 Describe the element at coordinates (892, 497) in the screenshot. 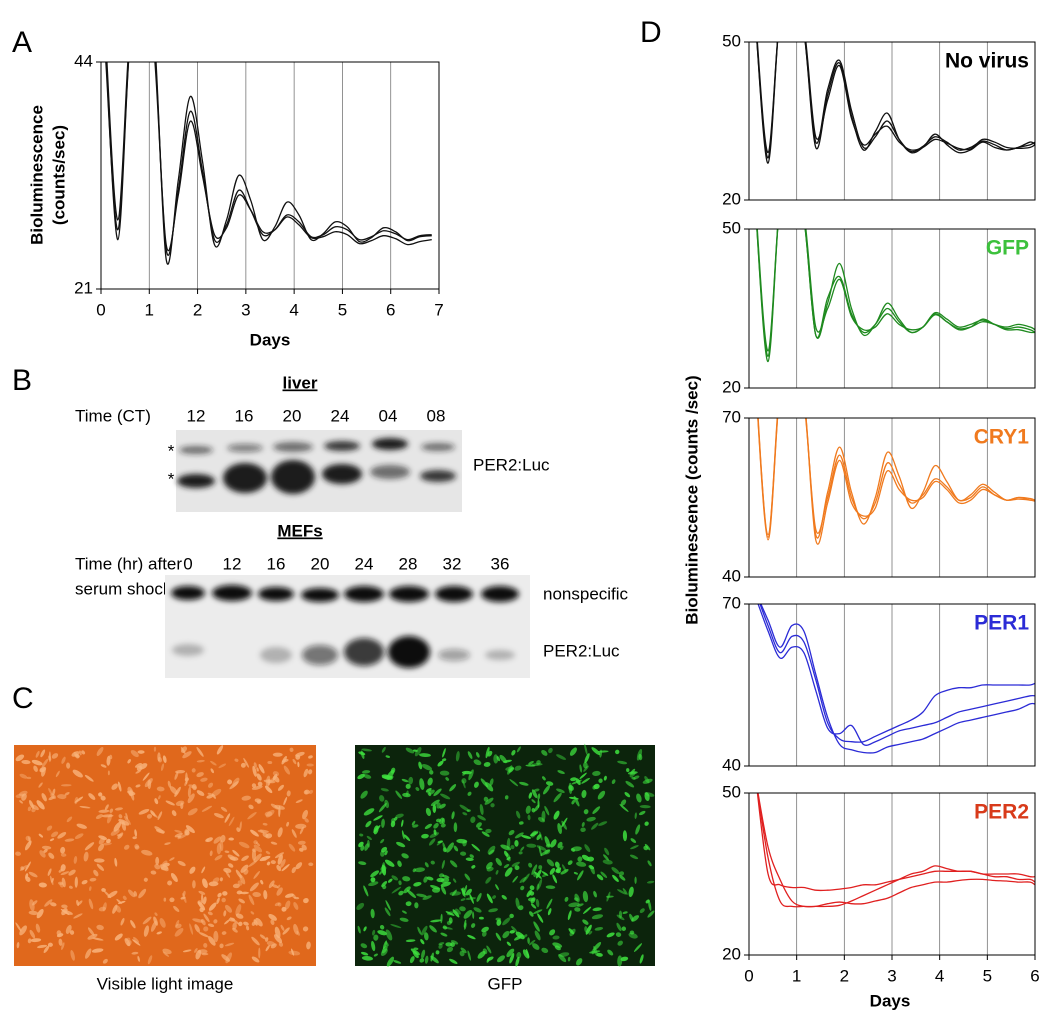

I see `plot-frame` at that location.